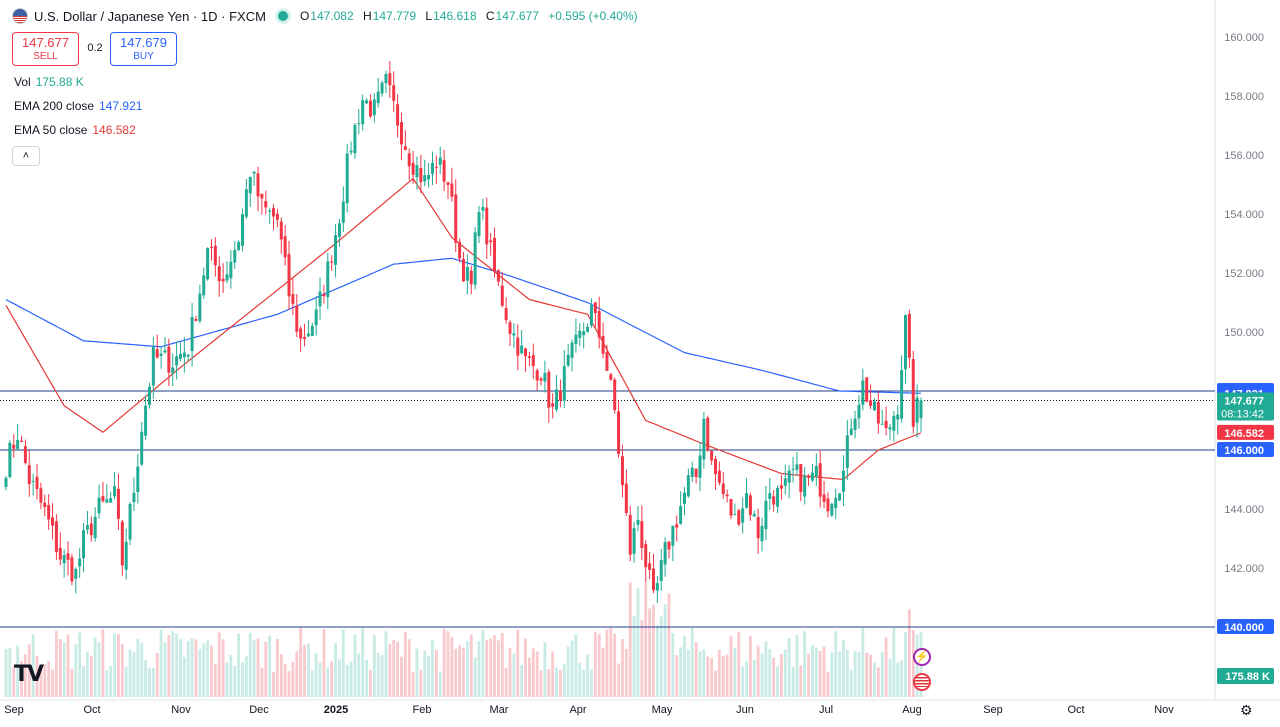 The width and height of the screenshot is (1280, 727). I want to click on price-label-text: 146.582, so click(1244, 434).